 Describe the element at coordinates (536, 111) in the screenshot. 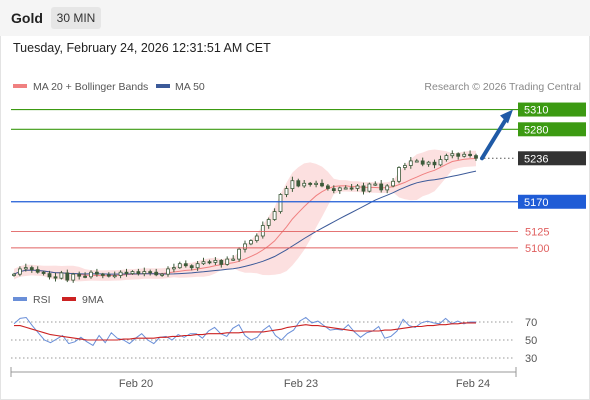

I see `resistance-1-level-label: 5310` at that location.